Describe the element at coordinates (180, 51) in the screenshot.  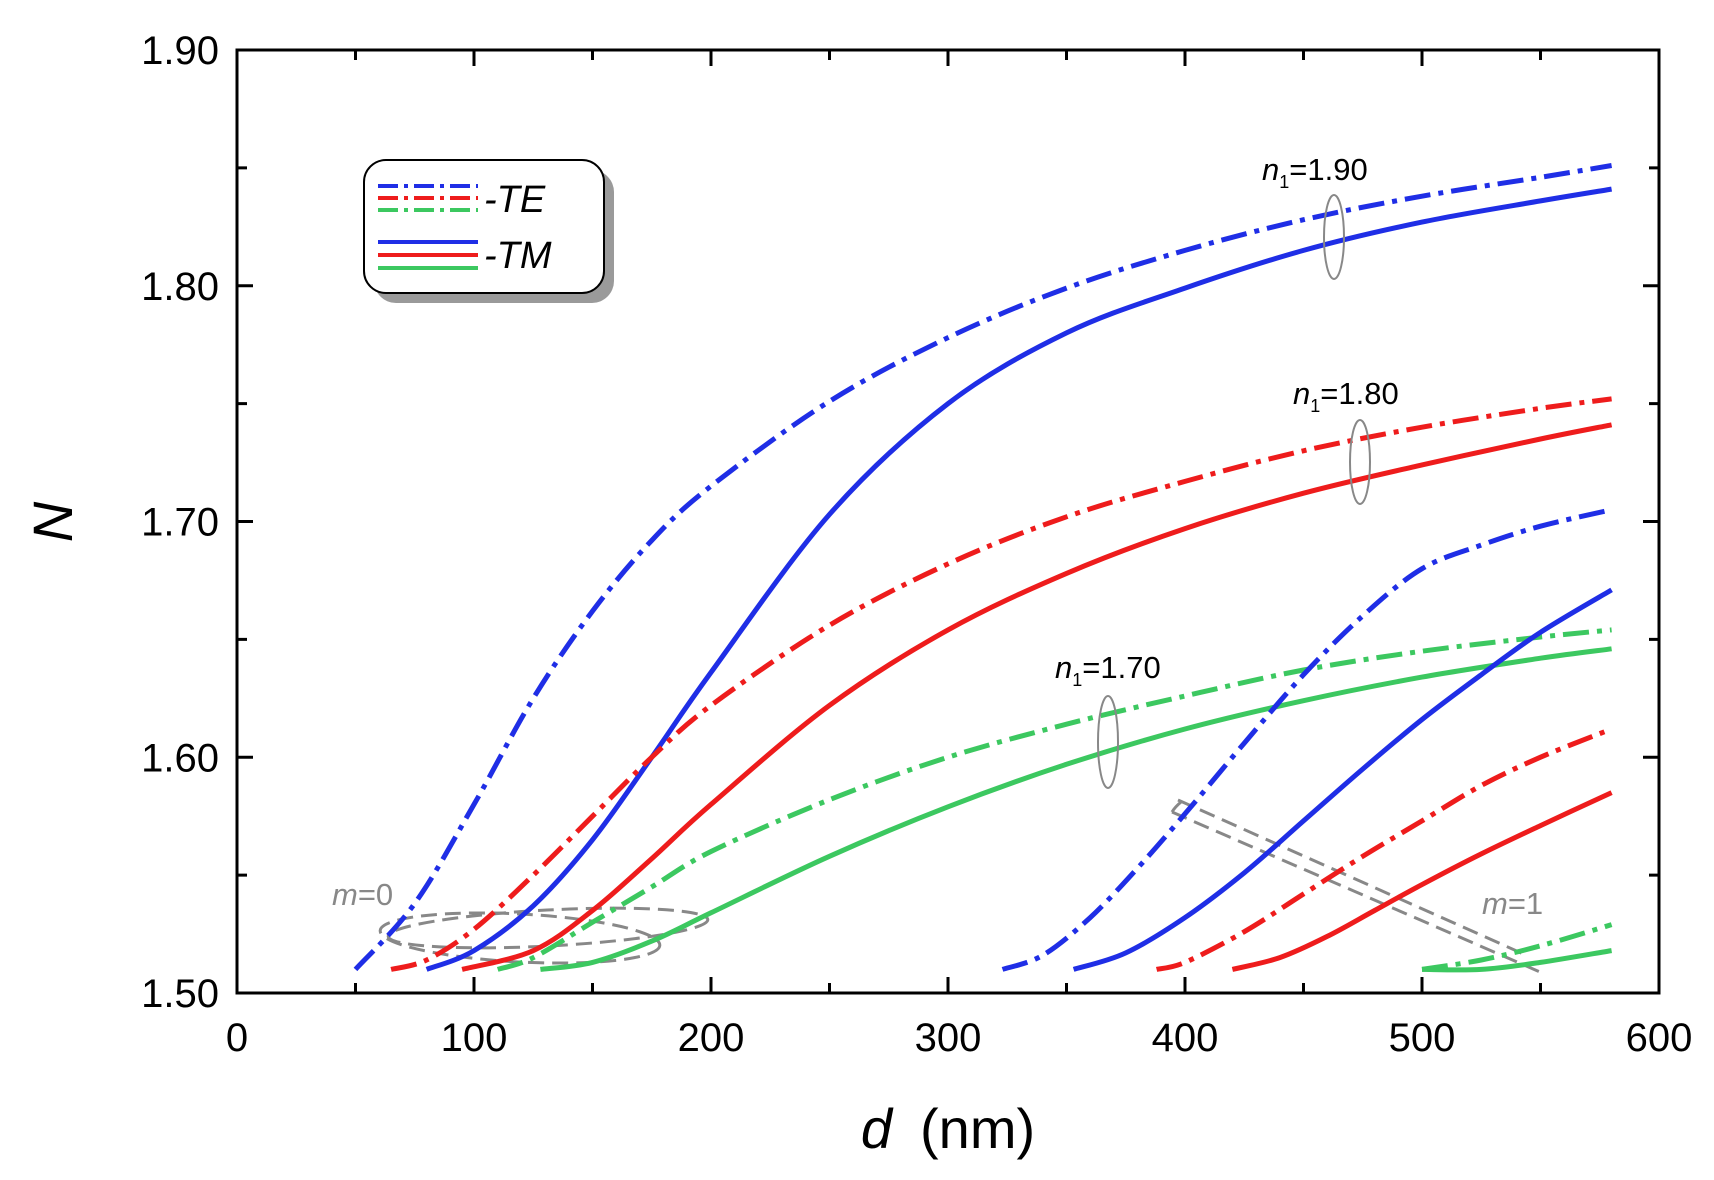
I see `y-tick-label-1.9: 1.90` at that location.